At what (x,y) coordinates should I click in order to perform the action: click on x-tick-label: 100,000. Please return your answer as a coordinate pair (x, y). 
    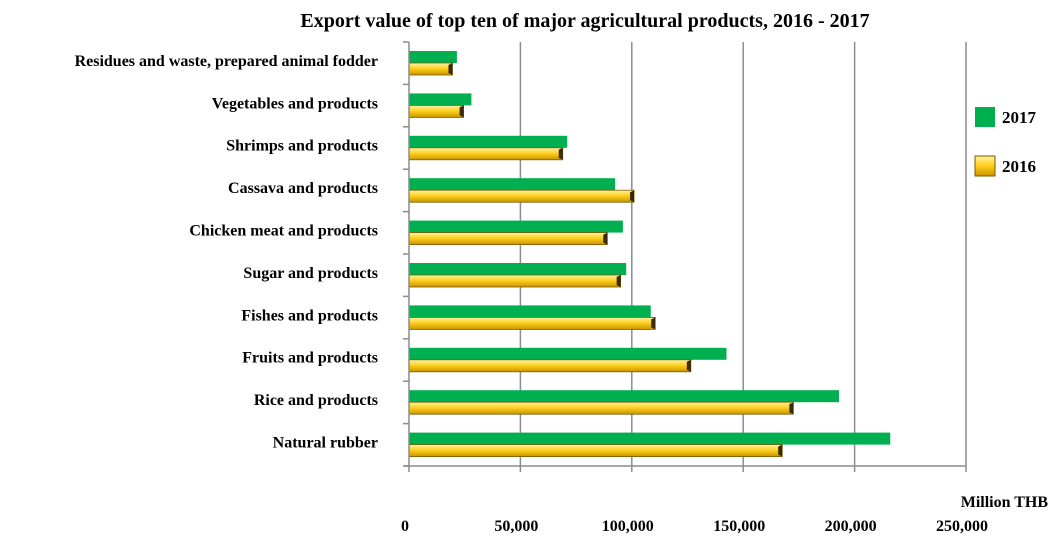
    Looking at the image, I should click on (628, 526).